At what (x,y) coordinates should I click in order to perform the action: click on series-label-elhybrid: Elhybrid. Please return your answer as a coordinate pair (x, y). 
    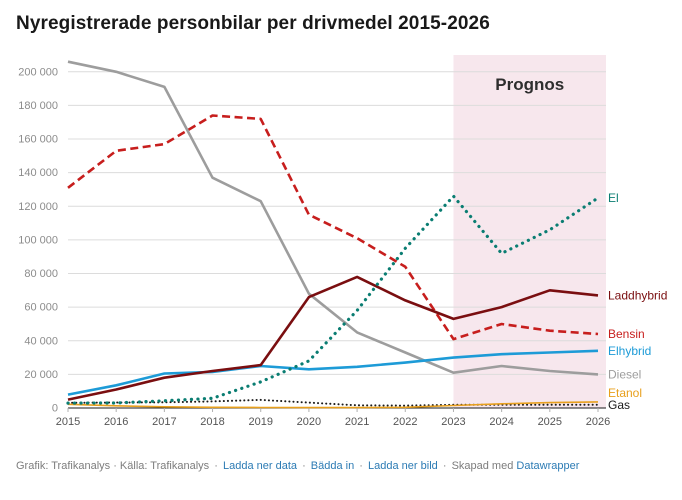
    Looking at the image, I should click on (629, 351).